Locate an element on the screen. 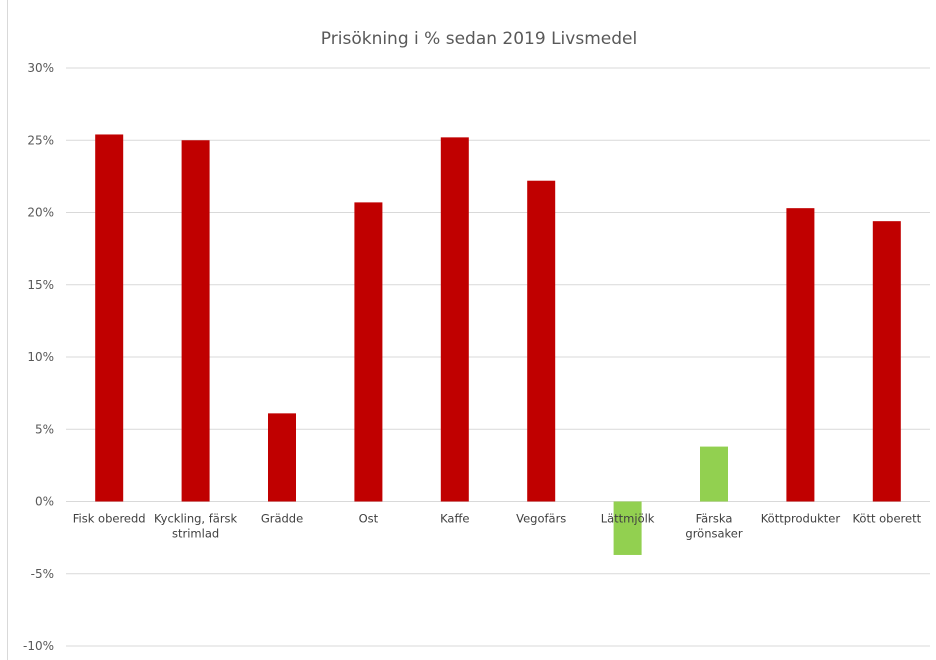 This screenshot has height=660, width=936. x-tick-label: Kaffe is located at coordinates (454, 519).